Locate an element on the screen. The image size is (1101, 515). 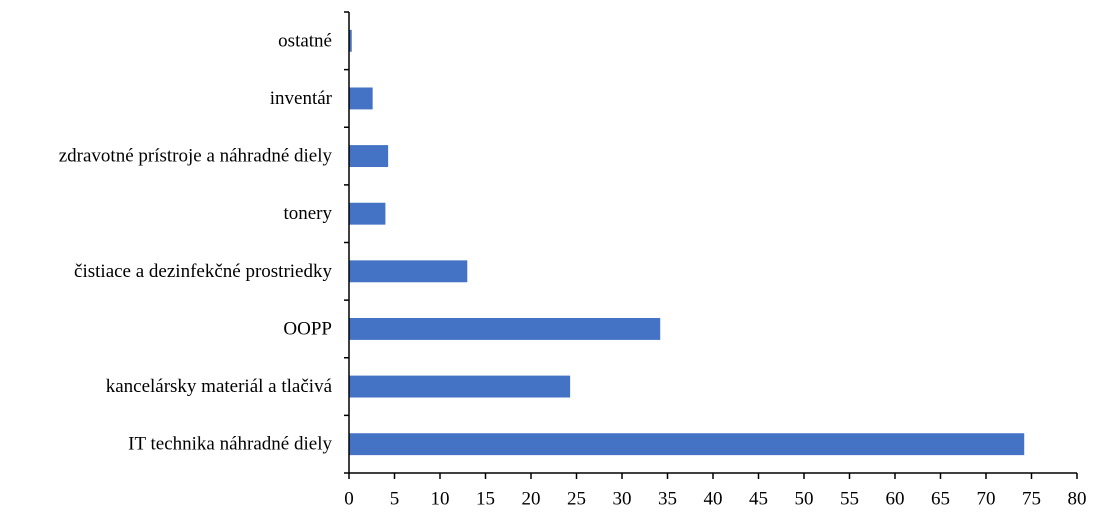
category-label: čistiace a dezinfekčné prostriedky is located at coordinates (203, 271).